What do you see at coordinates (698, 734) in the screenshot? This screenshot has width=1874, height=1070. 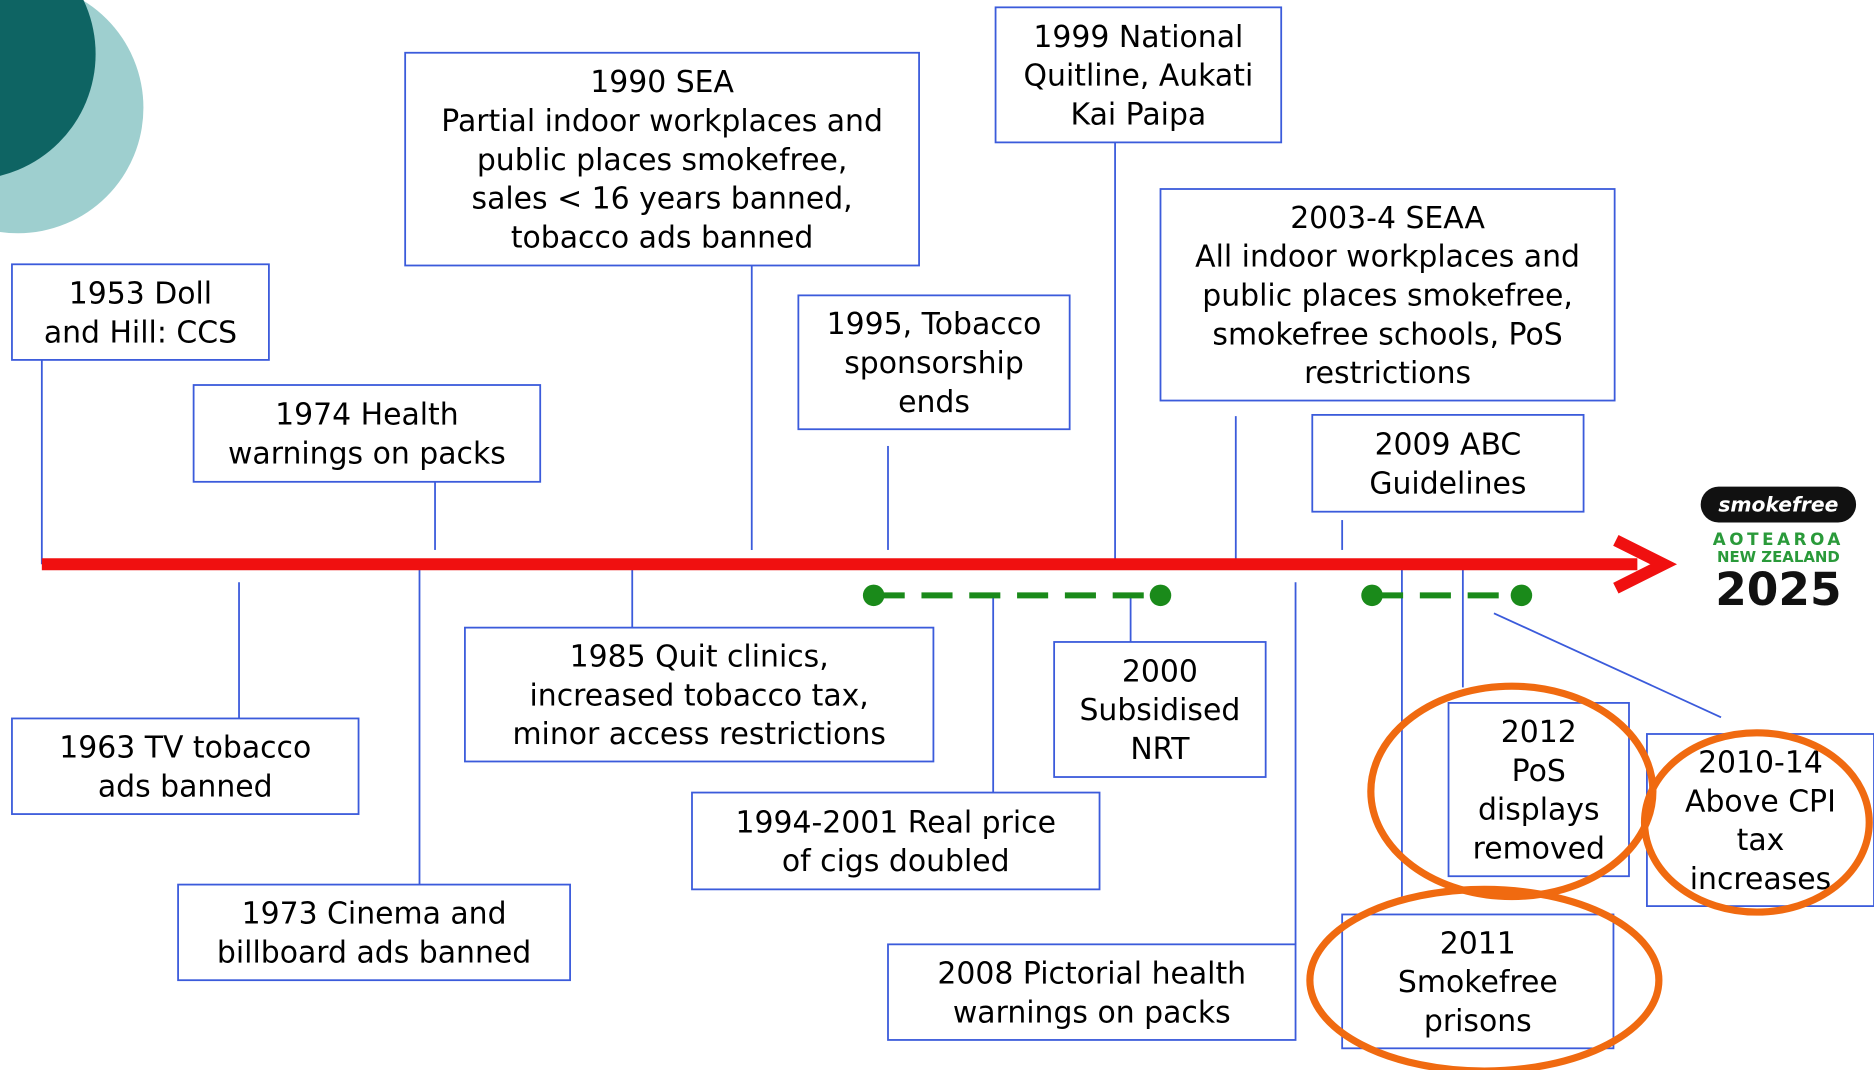 I see `event-line: minor access restrictions` at bounding box center [698, 734].